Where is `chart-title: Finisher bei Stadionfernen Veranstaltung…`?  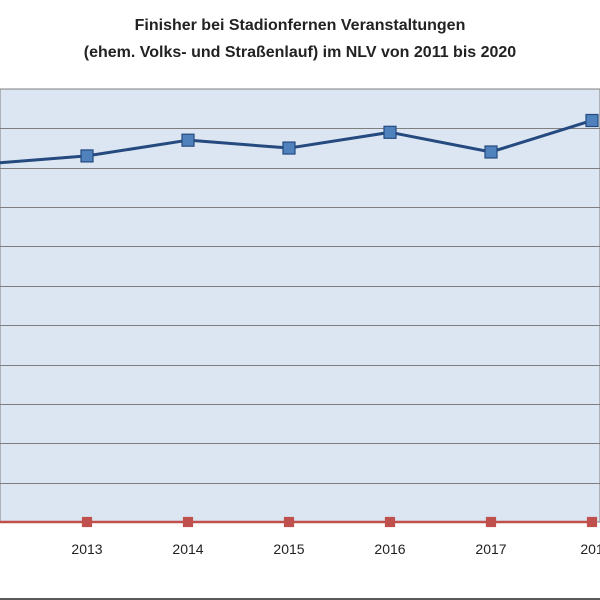
chart-title: Finisher bei Stadionfernen Veranstaltung… is located at coordinates (300, 39).